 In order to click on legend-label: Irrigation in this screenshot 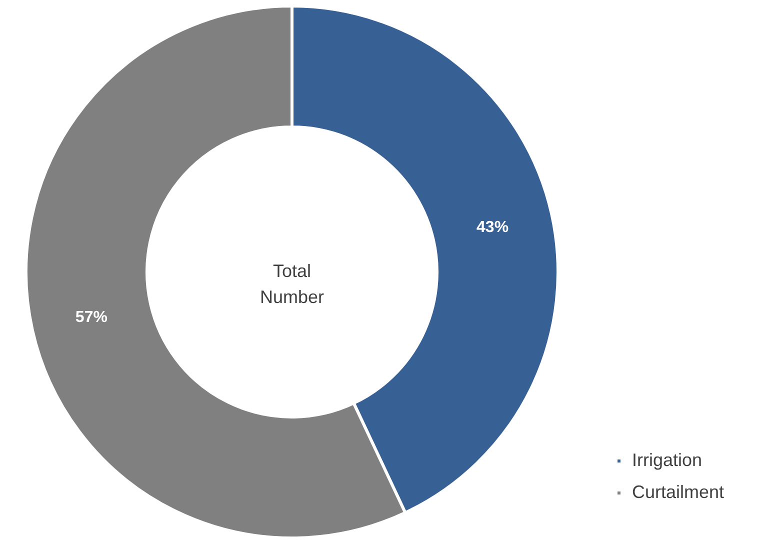, I will do `click(667, 460)`.